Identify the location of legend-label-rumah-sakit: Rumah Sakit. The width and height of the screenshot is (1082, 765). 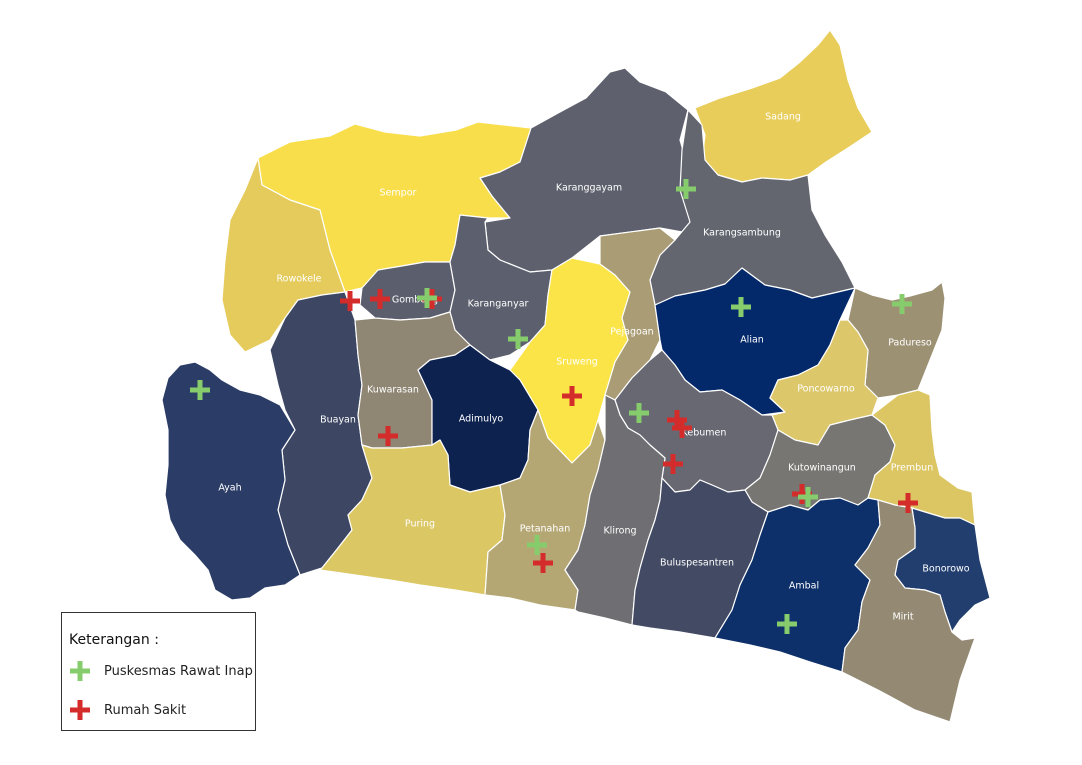
(145, 710).